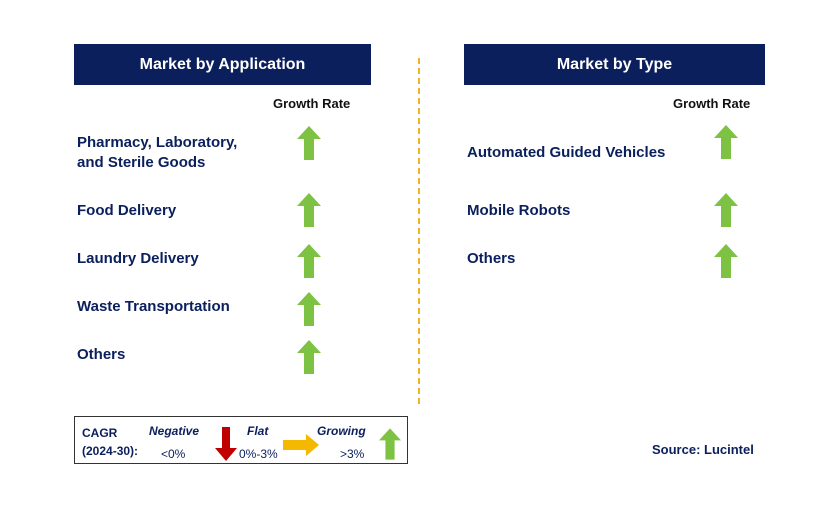  Describe the element at coordinates (419, 231) in the screenshot. I see `panel-divider` at that location.